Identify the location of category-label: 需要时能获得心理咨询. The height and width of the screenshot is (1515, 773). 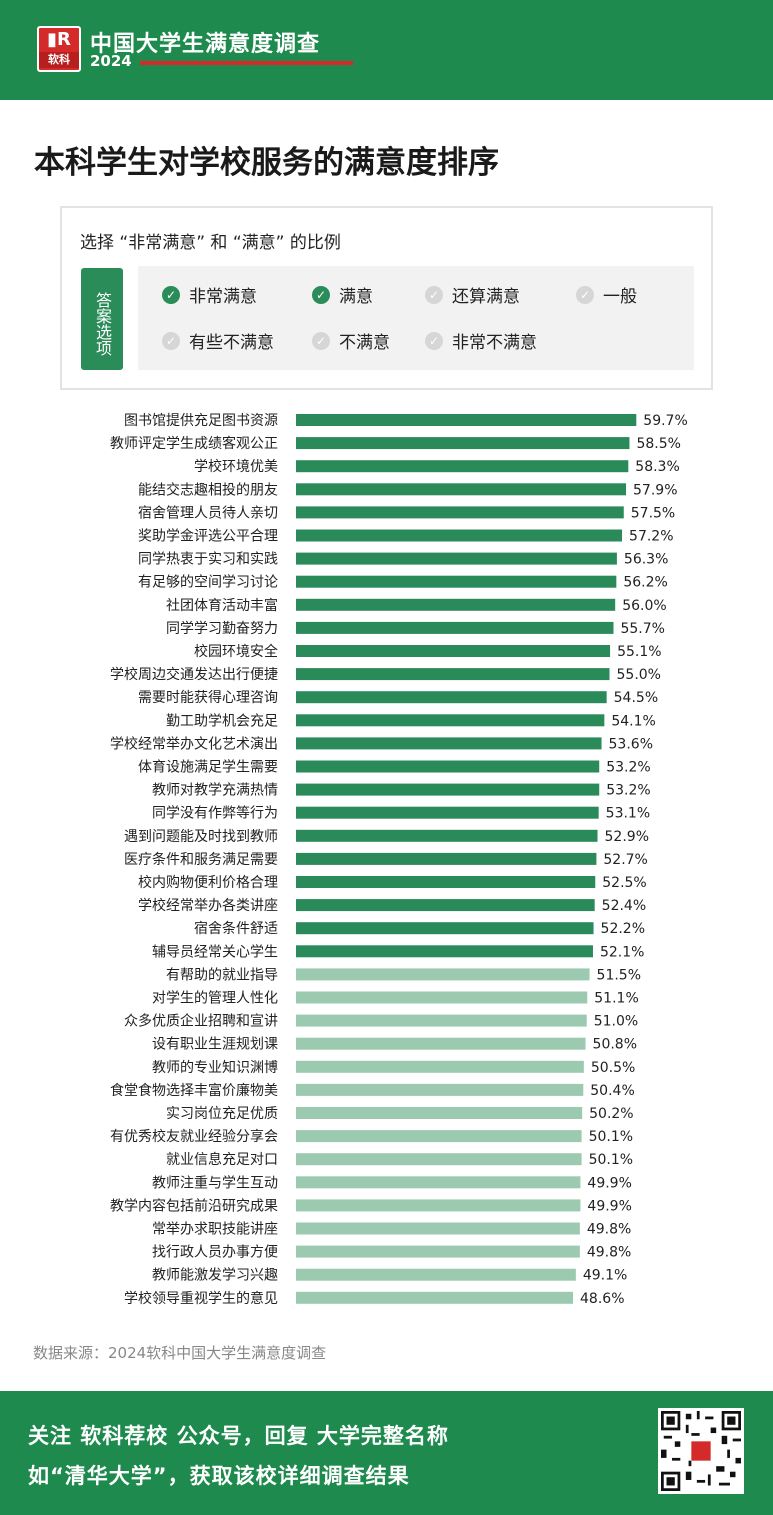
(208, 697).